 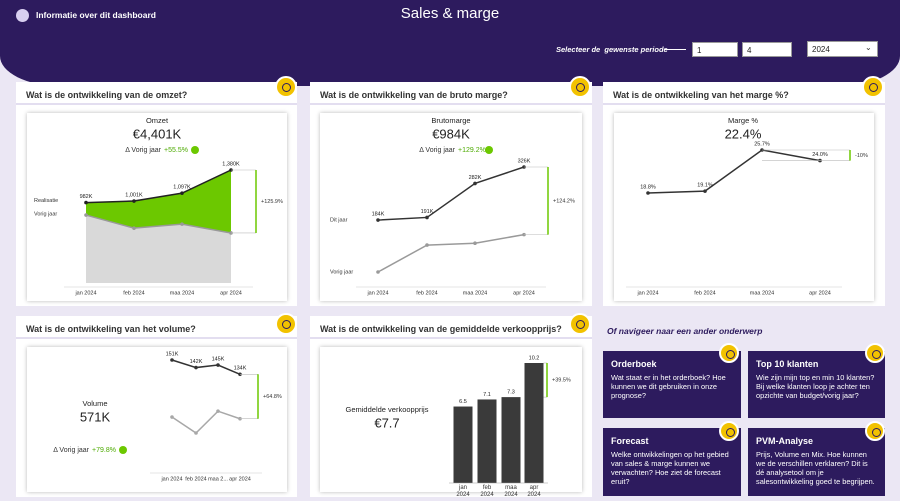 I want to click on panel-title: Wat is de ontwikkeling van het volume?, so click(x=156, y=327).